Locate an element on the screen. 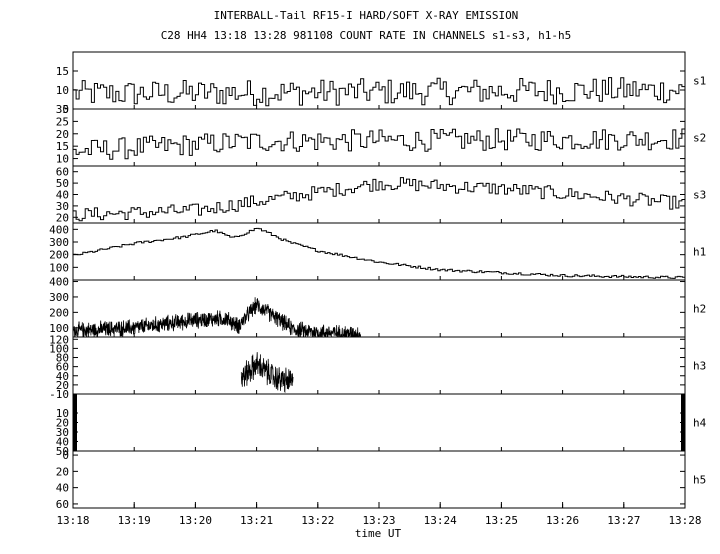 This screenshot has width=720, height=554. series-h2 is located at coordinates (217, 317).